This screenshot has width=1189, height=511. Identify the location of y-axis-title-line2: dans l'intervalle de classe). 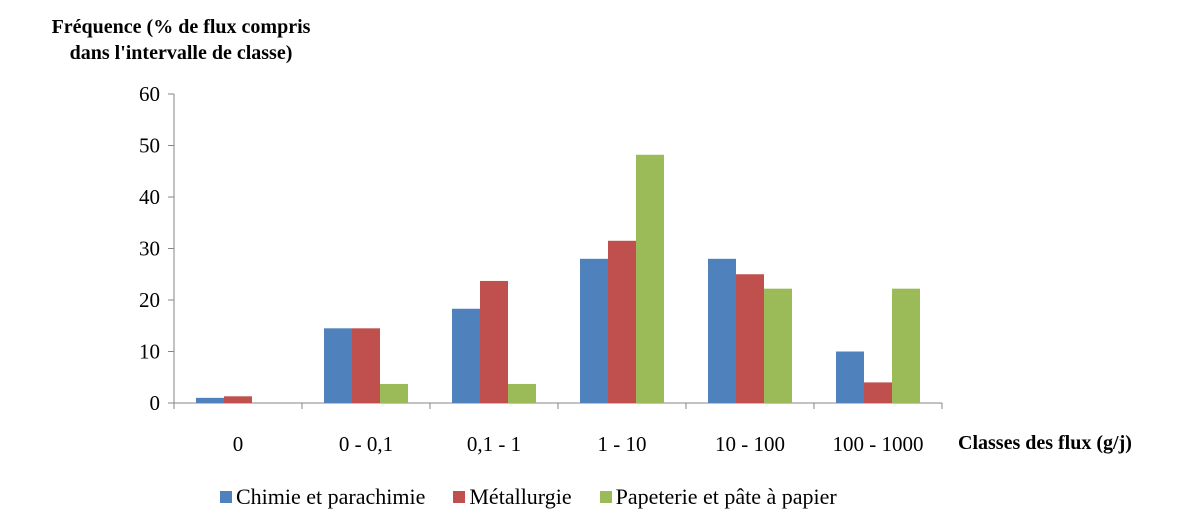
(181, 53).